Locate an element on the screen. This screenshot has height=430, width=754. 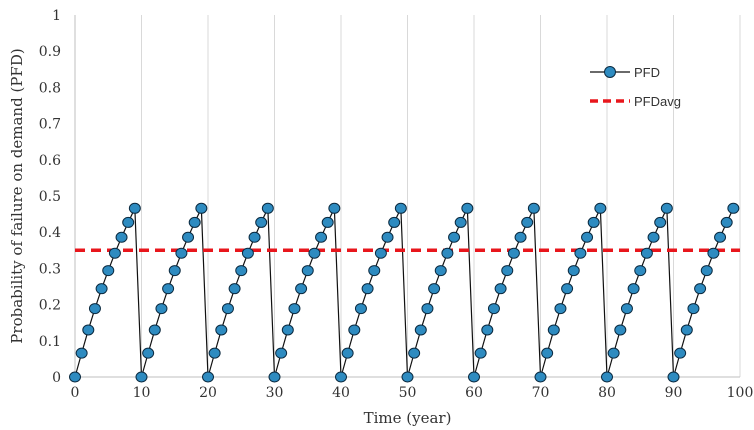
x-tick-label: 60 is located at coordinates (474, 393).